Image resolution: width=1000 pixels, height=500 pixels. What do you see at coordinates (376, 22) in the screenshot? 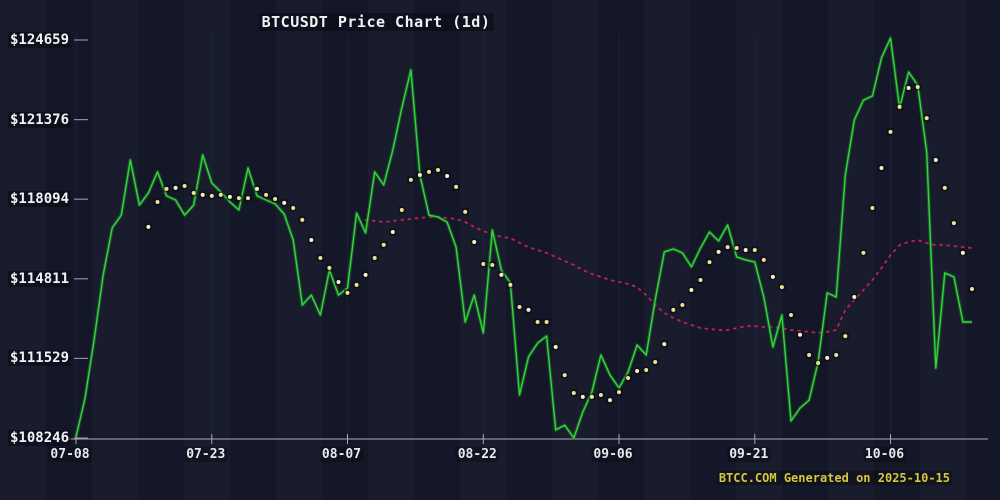
I see `chart-title: BTCUSDT Price Chart (1d)` at bounding box center [376, 22].